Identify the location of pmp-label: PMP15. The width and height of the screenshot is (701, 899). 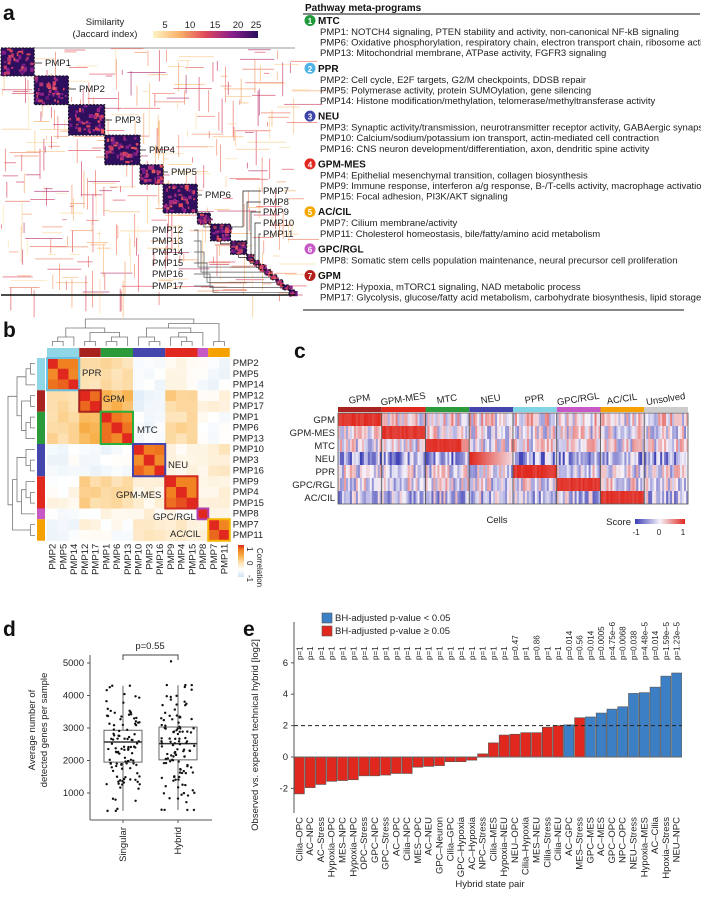
(167, 263).